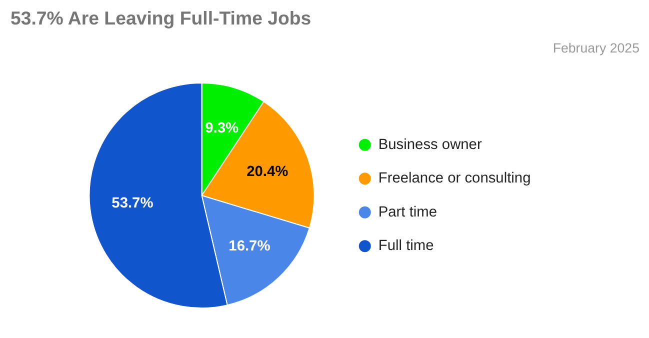 This screenshot has height=338, width=649. I want to click on legend-label: Freelance or consulting, so click(454, 178).